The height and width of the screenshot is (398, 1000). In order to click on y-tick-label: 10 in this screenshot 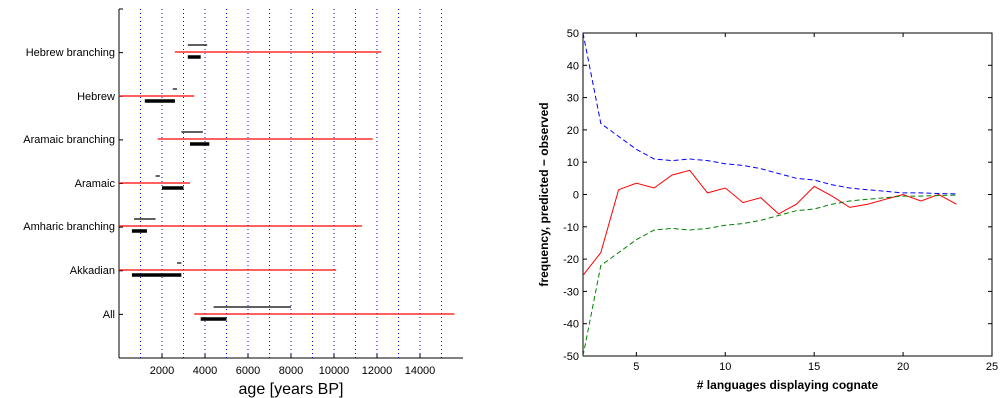, I will do `click(573, 163)`.